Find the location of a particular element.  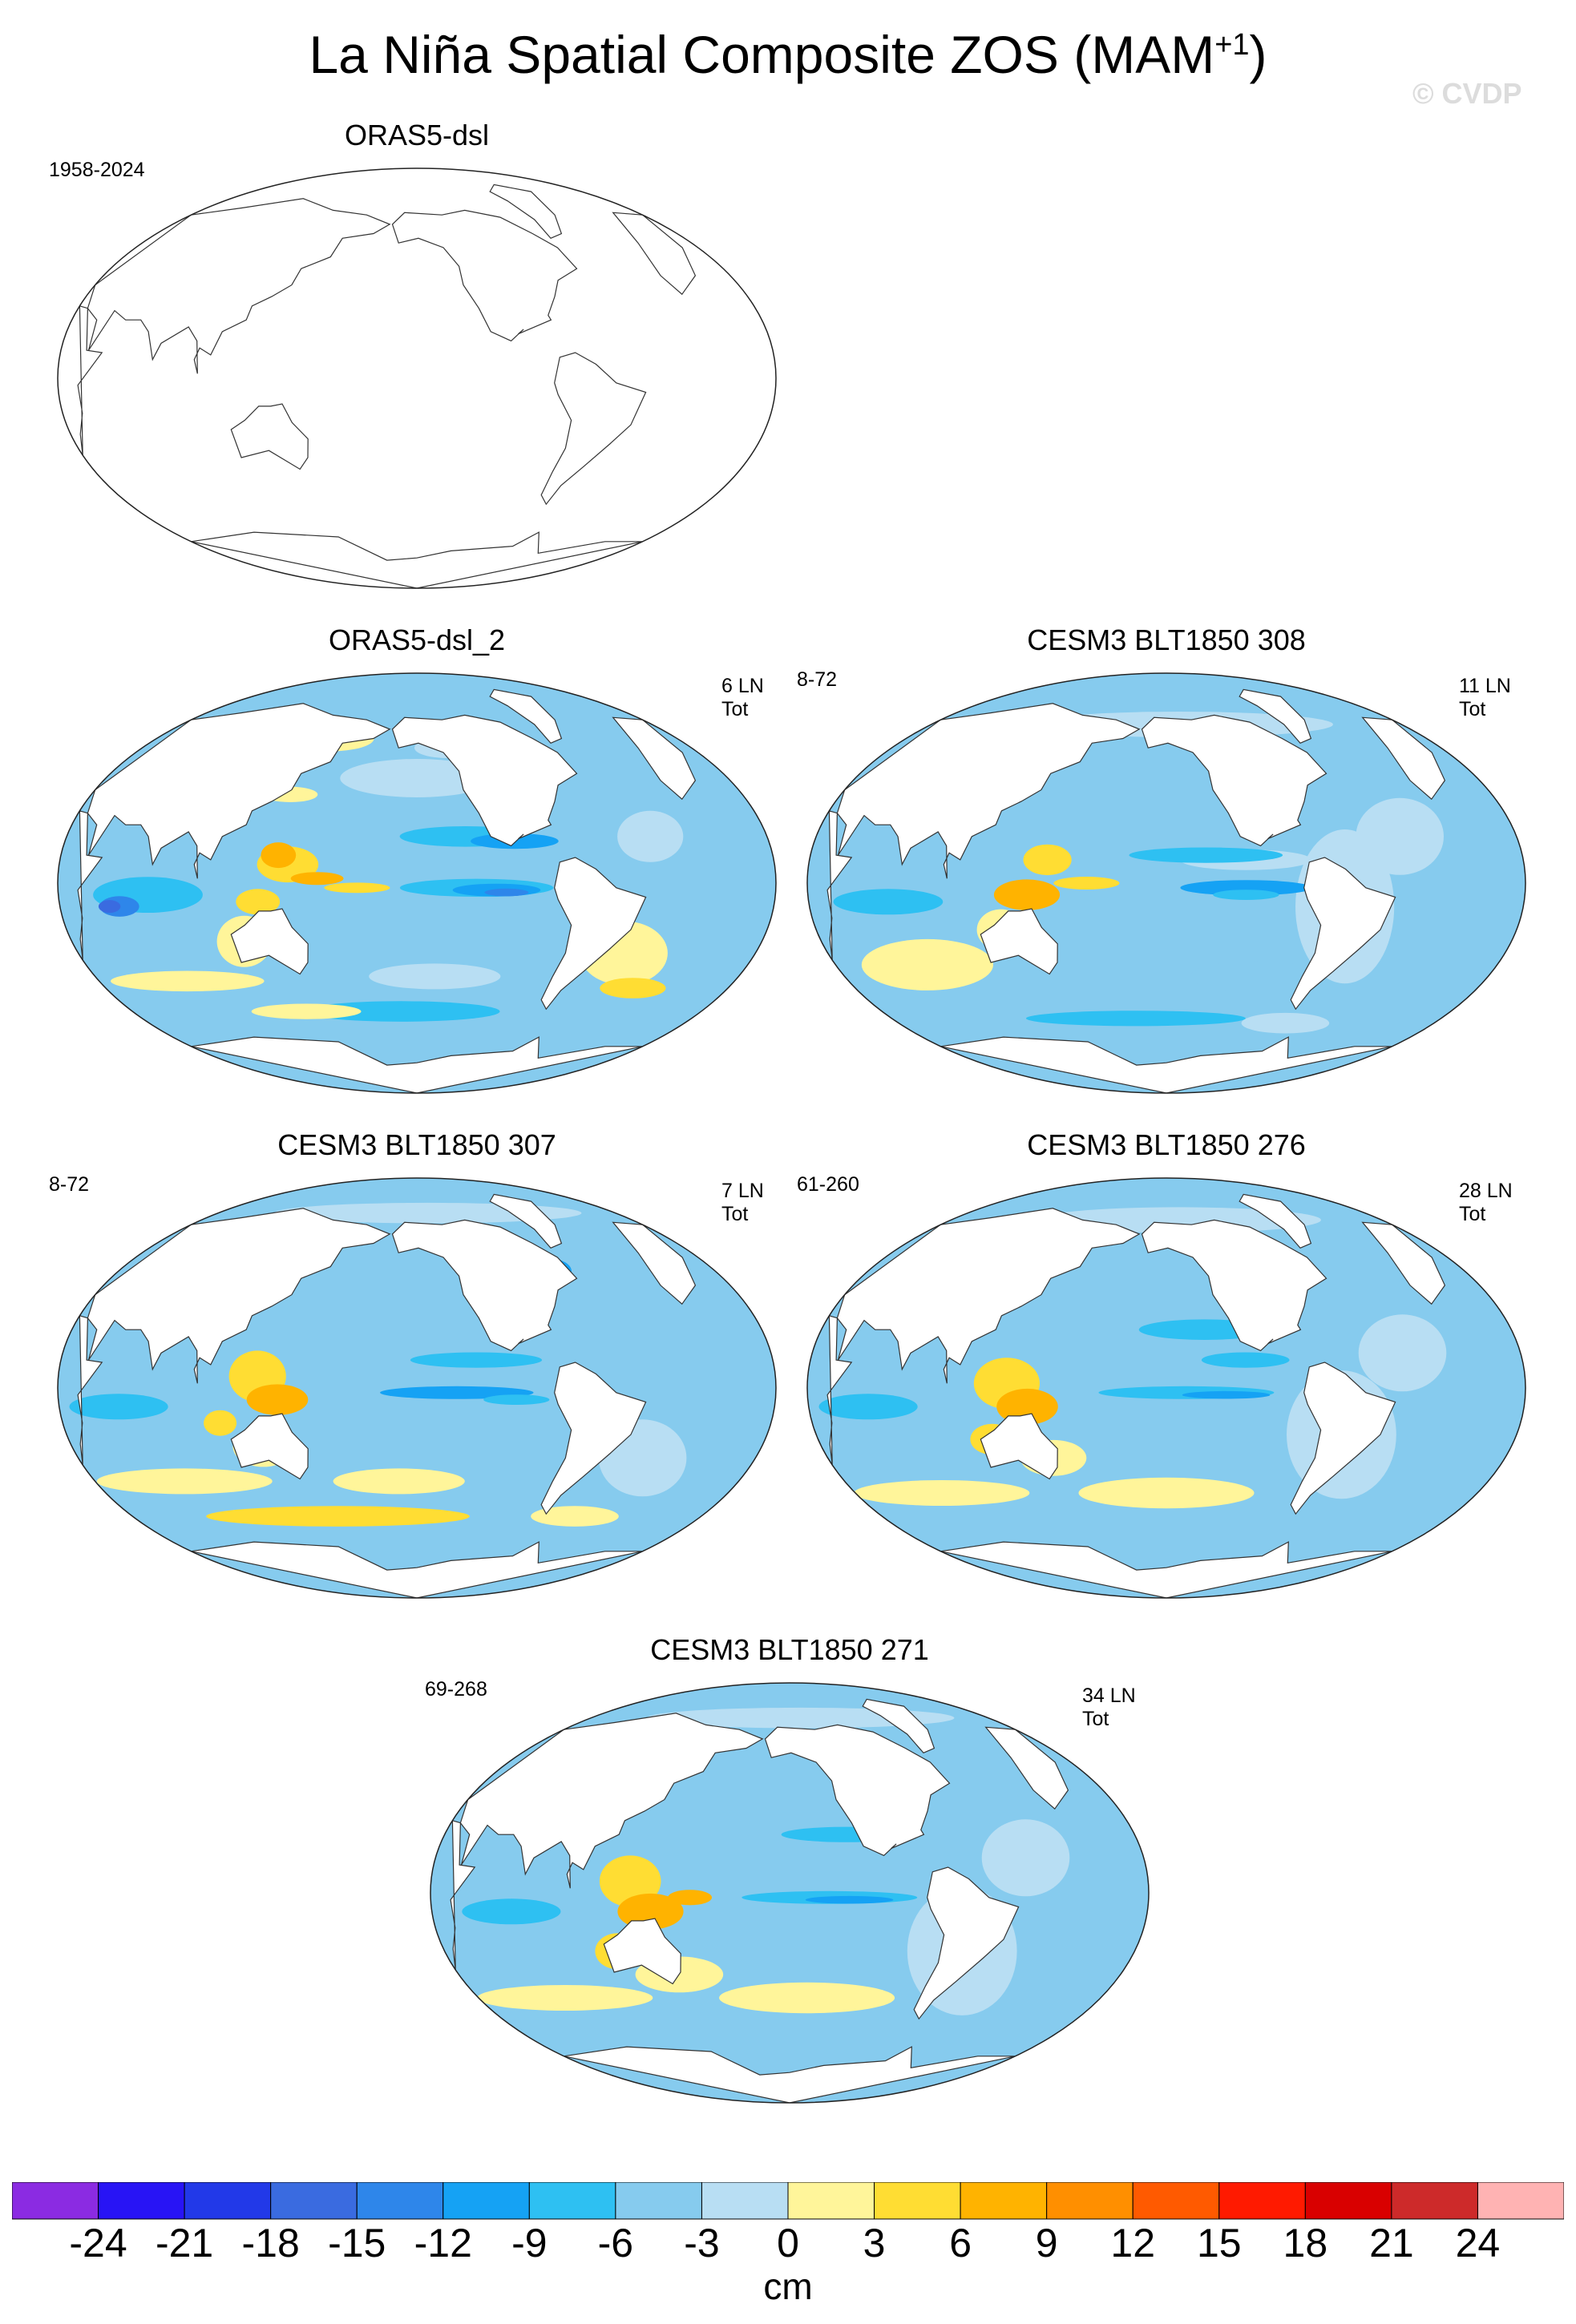

cvdp-watermark: © CVDP is located at coordinates (1467, 93).